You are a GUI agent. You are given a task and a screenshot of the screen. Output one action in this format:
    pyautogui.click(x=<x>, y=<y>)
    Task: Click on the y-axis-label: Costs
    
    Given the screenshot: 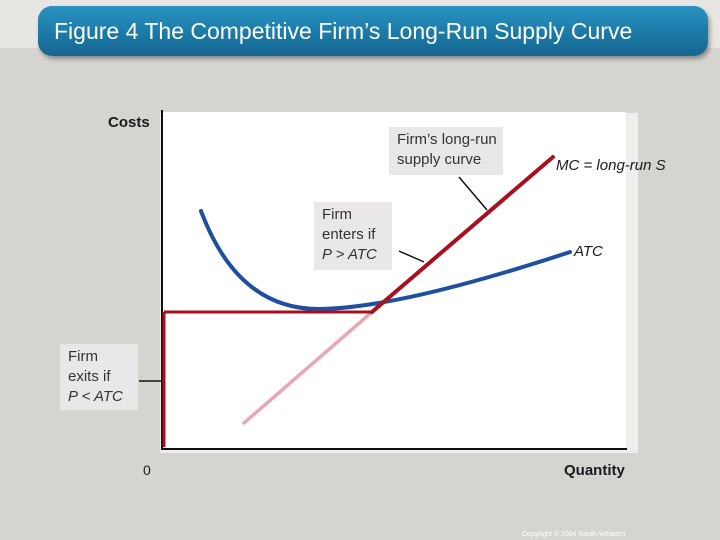 What is the action you would take?
    pyautogui.click(x=129, y=122)
    